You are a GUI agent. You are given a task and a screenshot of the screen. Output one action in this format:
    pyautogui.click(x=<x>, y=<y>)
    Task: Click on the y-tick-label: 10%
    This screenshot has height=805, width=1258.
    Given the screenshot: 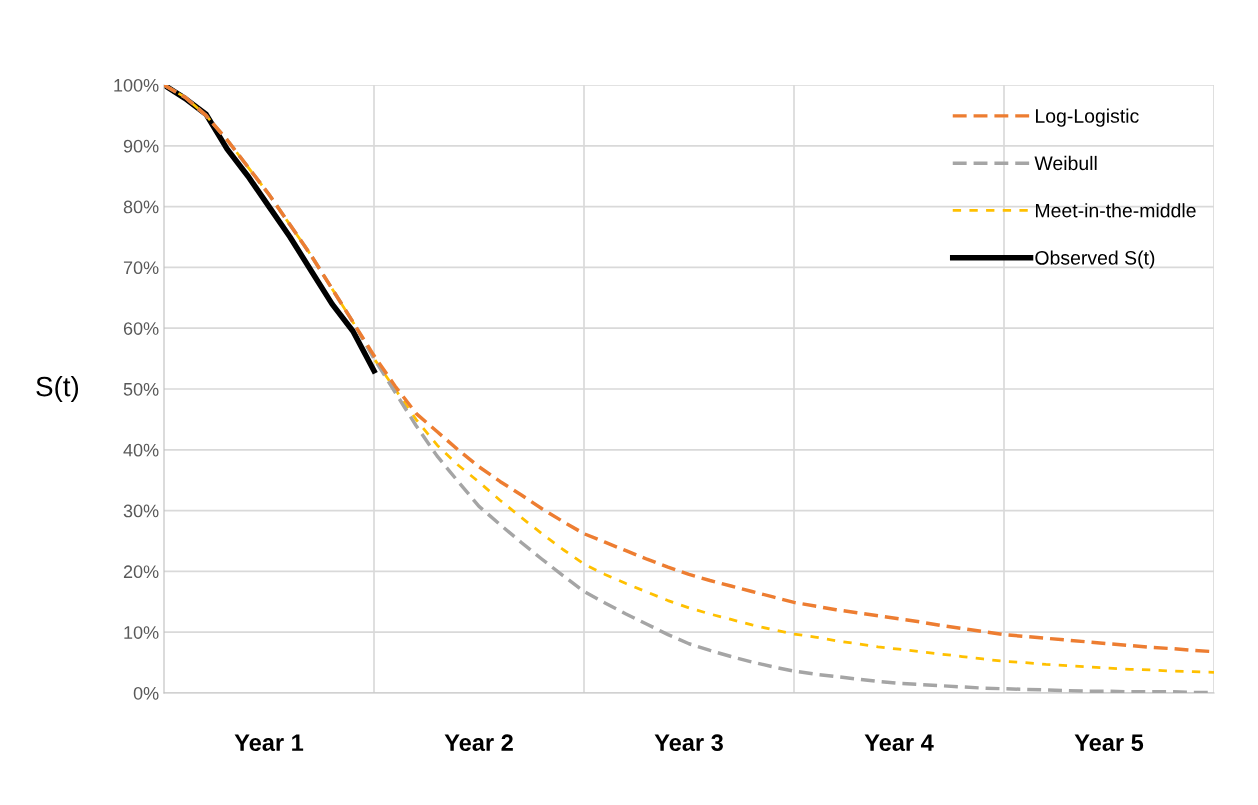 What is the action you would take?
    pyautogui.click(x=141, y=632)
    